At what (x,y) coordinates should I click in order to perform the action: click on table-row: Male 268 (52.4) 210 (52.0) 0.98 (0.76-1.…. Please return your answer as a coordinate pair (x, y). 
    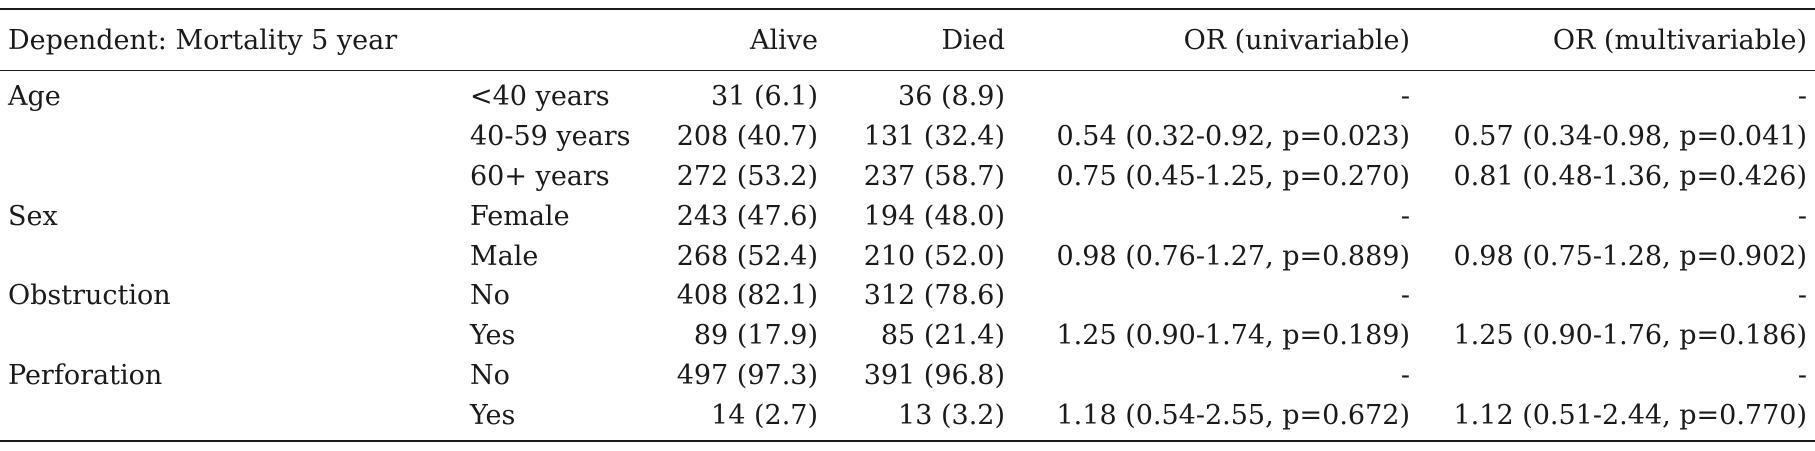
    Looking at the image, I should click on (907, 256).